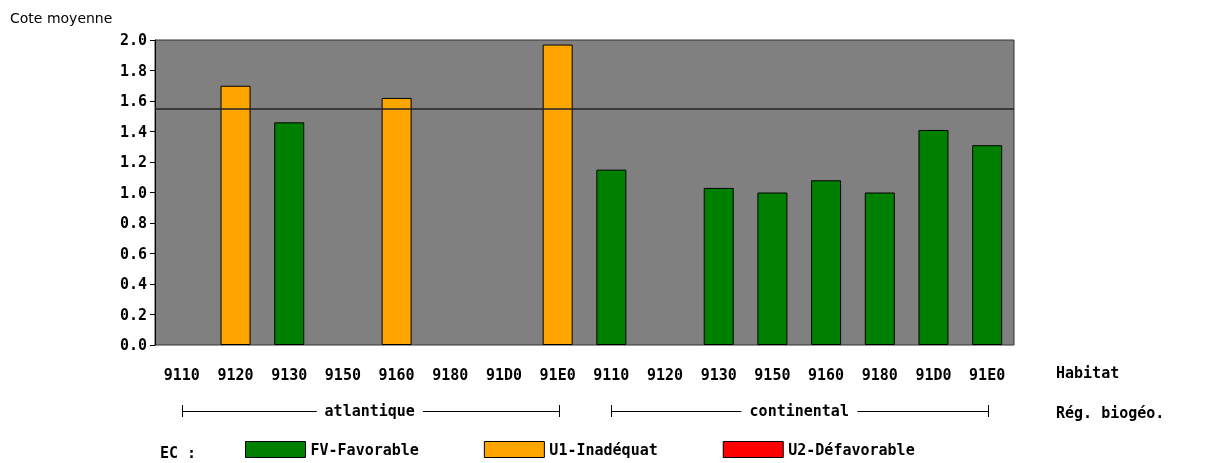  Describe the element at coordinates (133, 345) in the screenshot. I see `y-tick-label: 0.0` at that location.